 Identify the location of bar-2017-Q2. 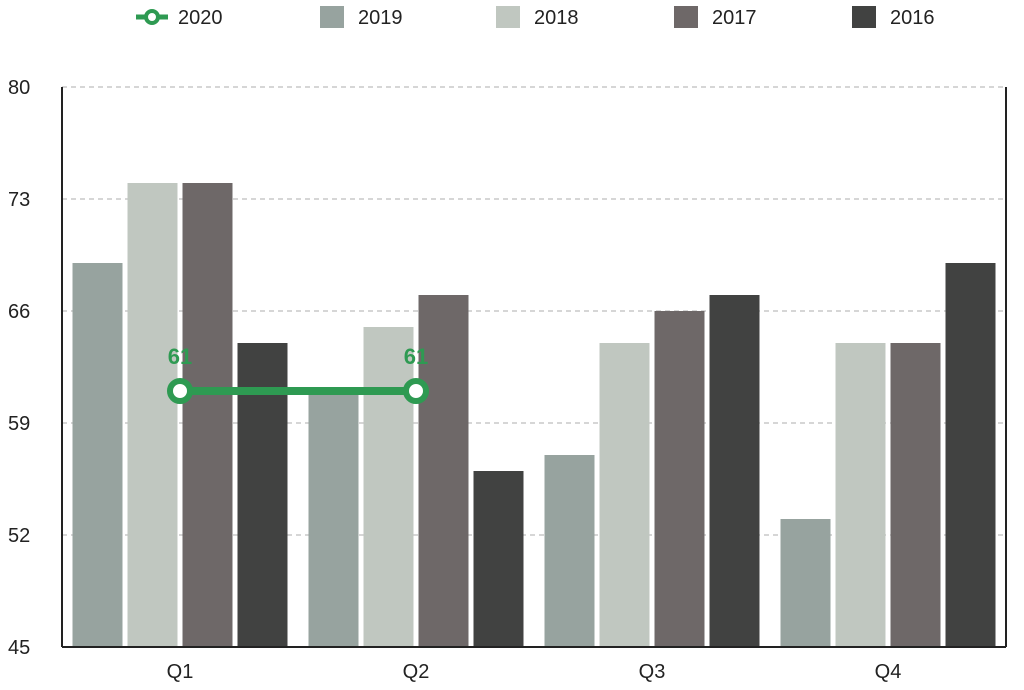
(443, 471).